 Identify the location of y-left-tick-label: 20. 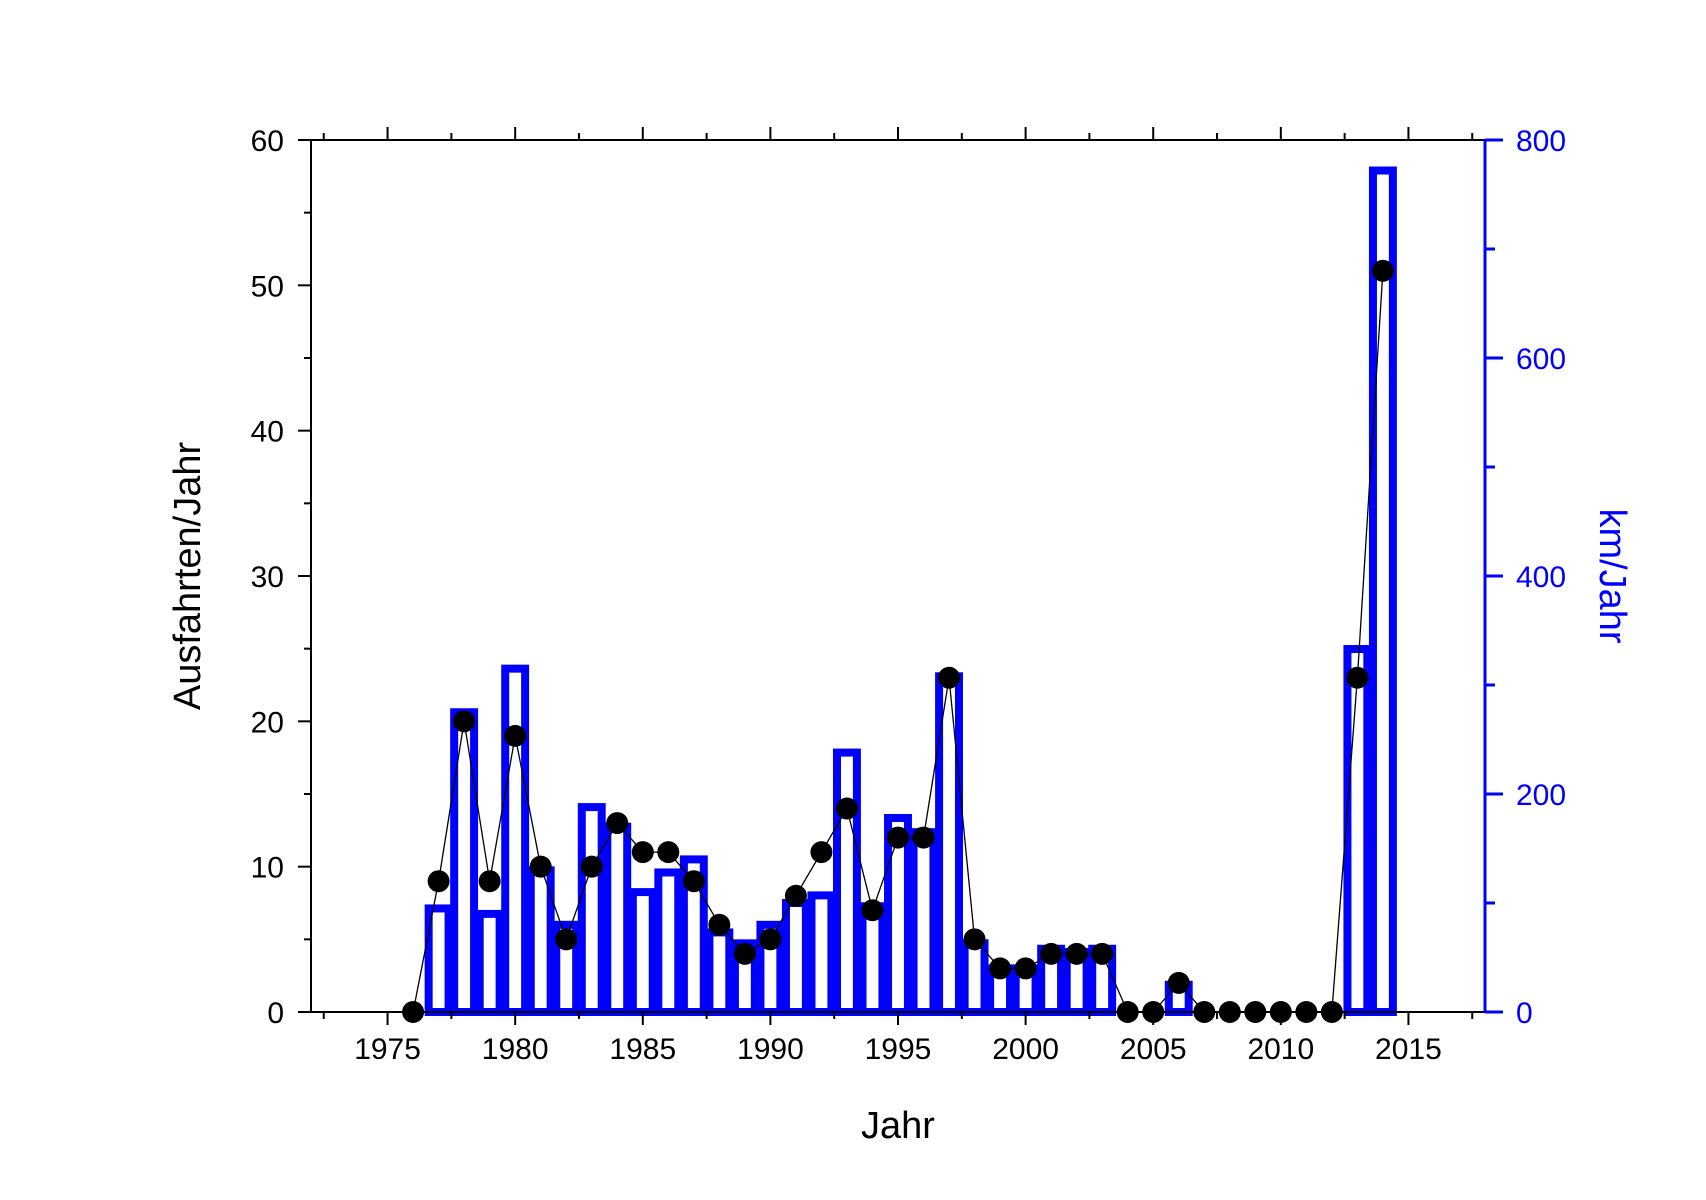
(267, 722).